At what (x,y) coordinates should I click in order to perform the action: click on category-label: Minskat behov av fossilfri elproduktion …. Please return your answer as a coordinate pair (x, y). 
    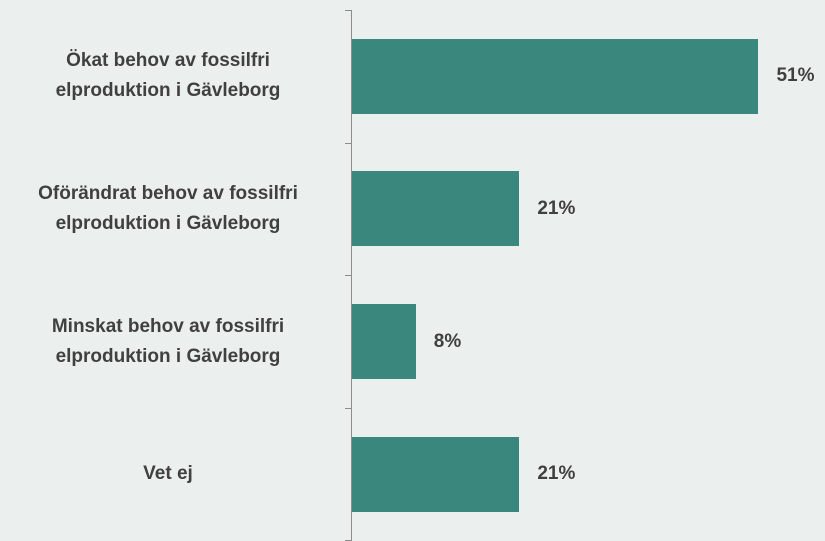
    Looking at the image, I should click on (168, 341).